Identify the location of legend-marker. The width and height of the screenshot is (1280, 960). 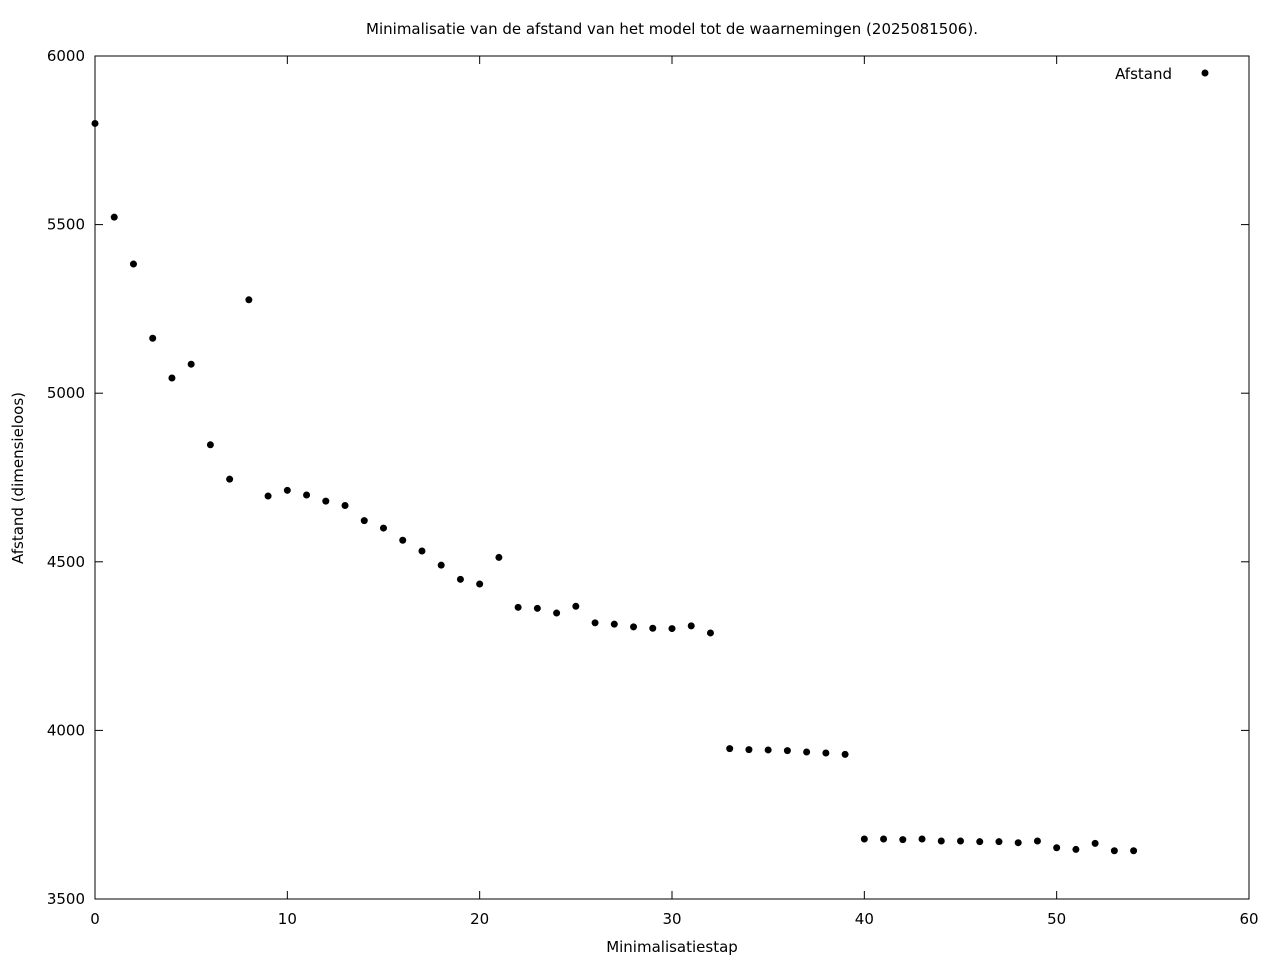
(1205, 73).